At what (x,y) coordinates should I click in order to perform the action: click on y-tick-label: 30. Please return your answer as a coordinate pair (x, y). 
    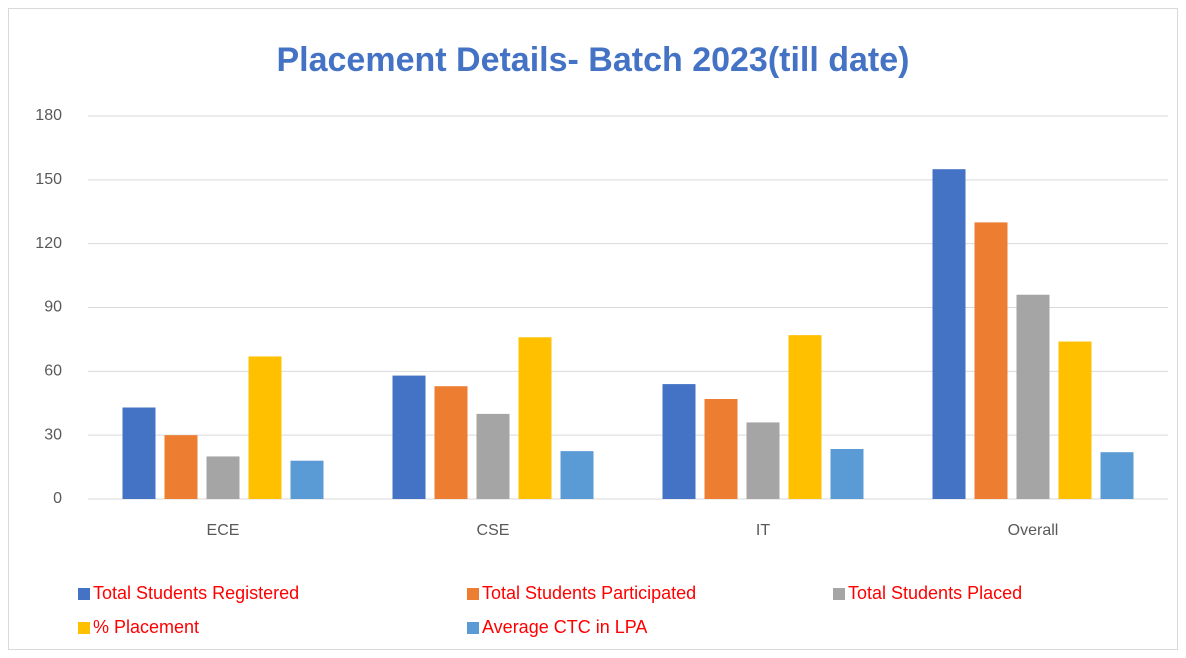
    Looking at the image, I should click on (53, 434).